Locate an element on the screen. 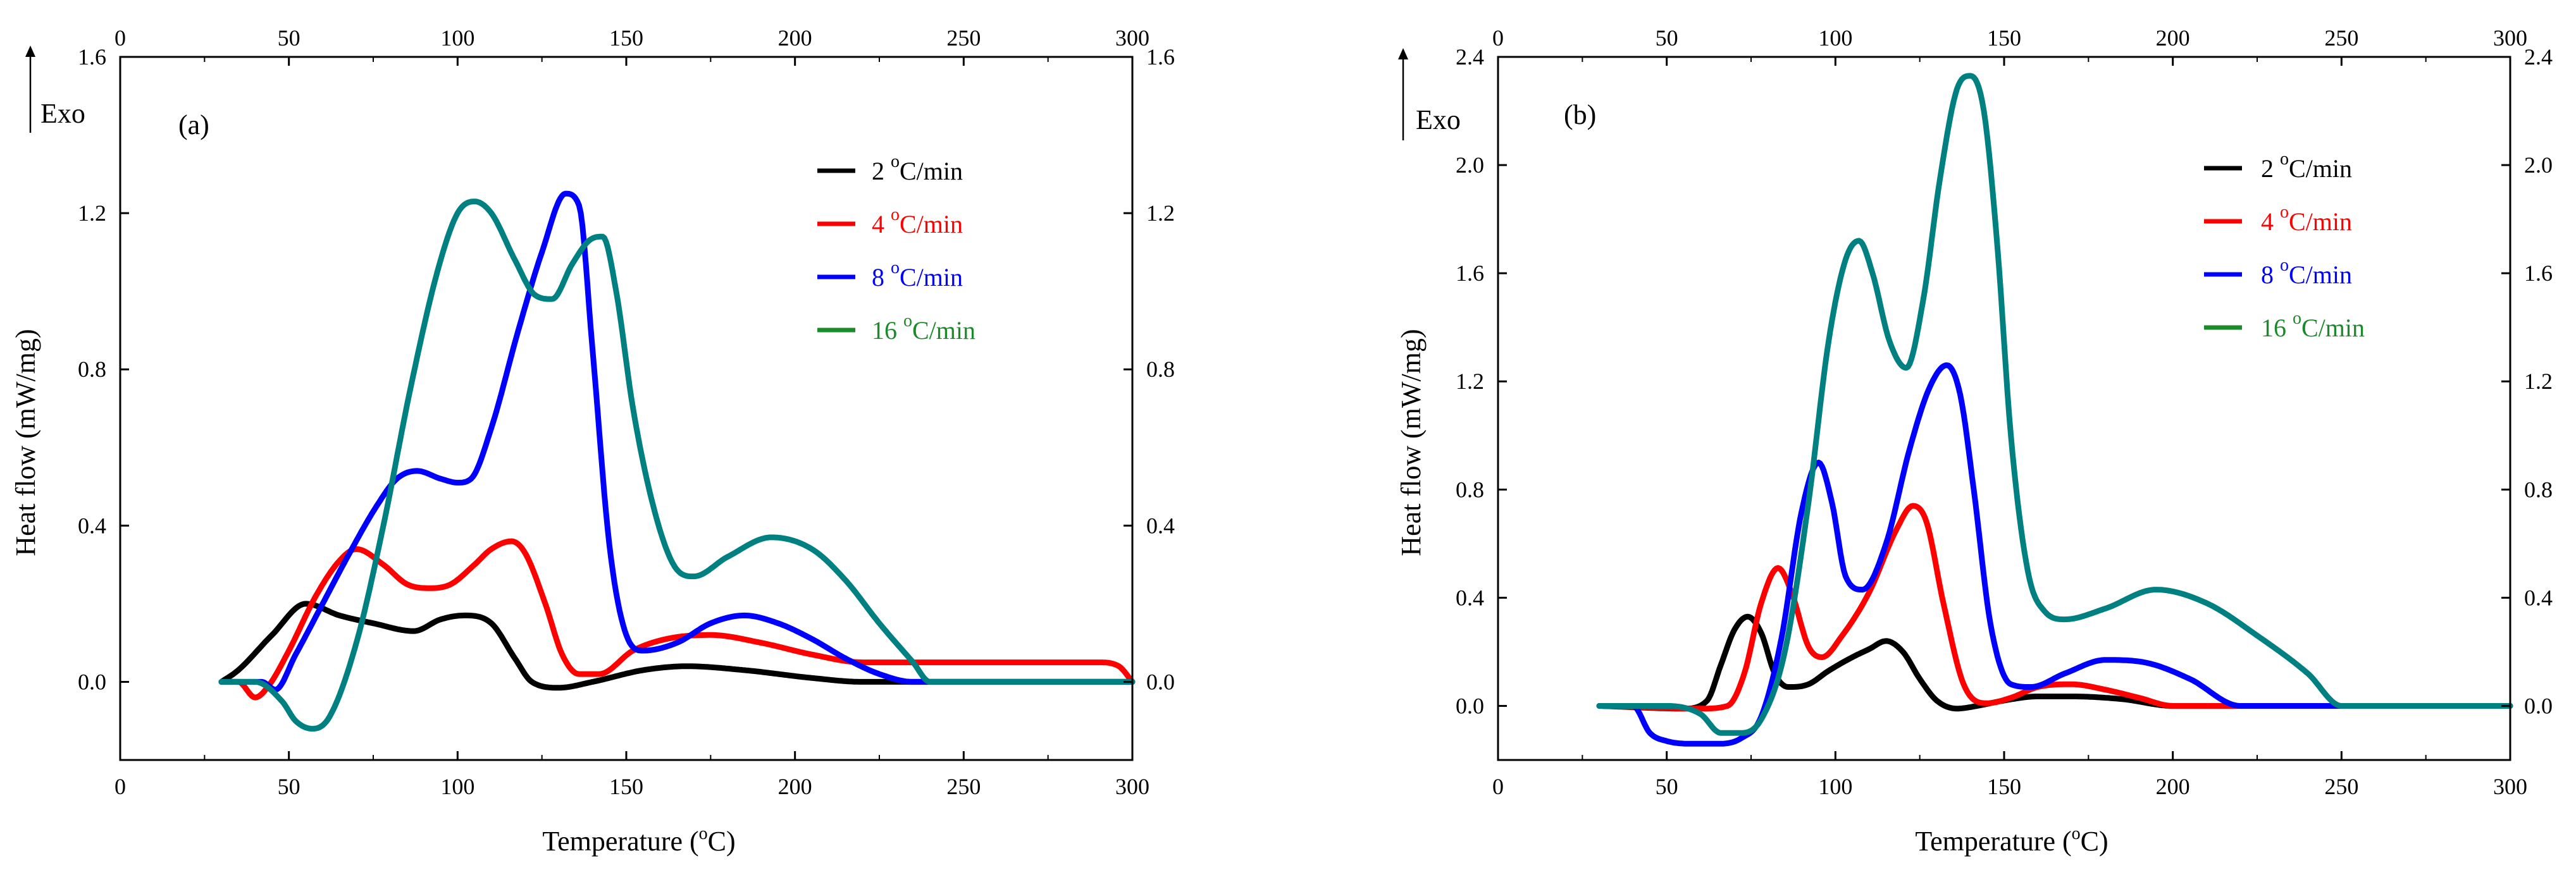 The image size is (2576, 870). x-tick-label-top-b: 300 is located at coordinates (2510, 38).